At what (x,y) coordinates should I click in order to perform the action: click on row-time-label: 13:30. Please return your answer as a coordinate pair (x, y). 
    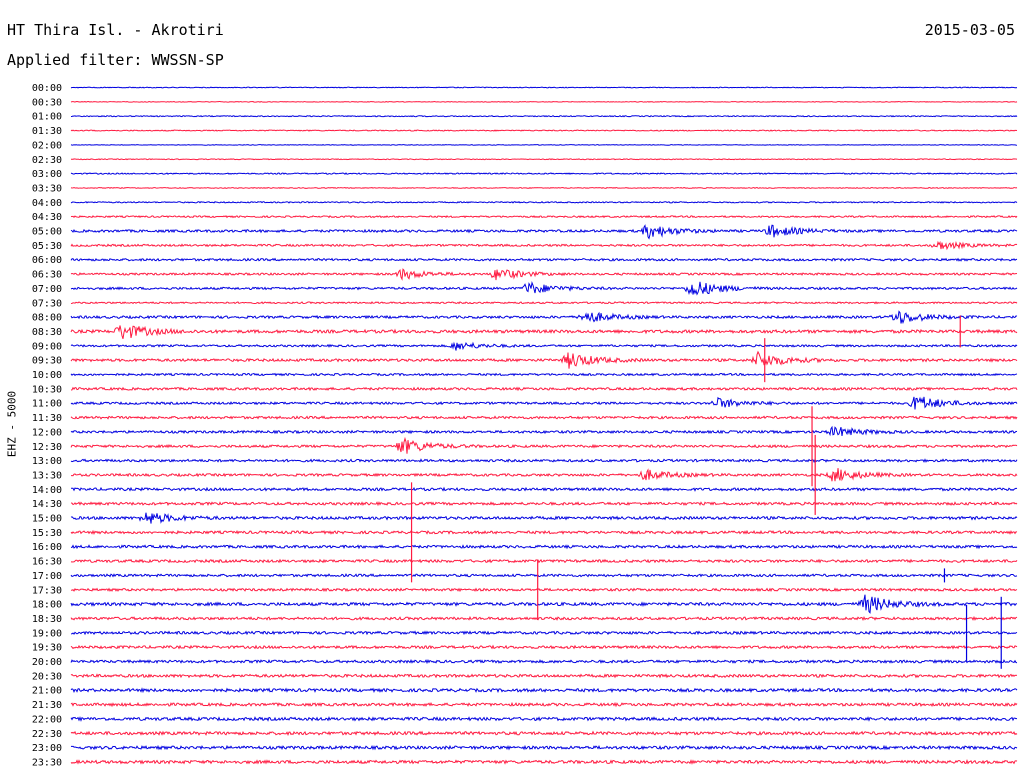
    Looking at the image, I should click on (47, 475).